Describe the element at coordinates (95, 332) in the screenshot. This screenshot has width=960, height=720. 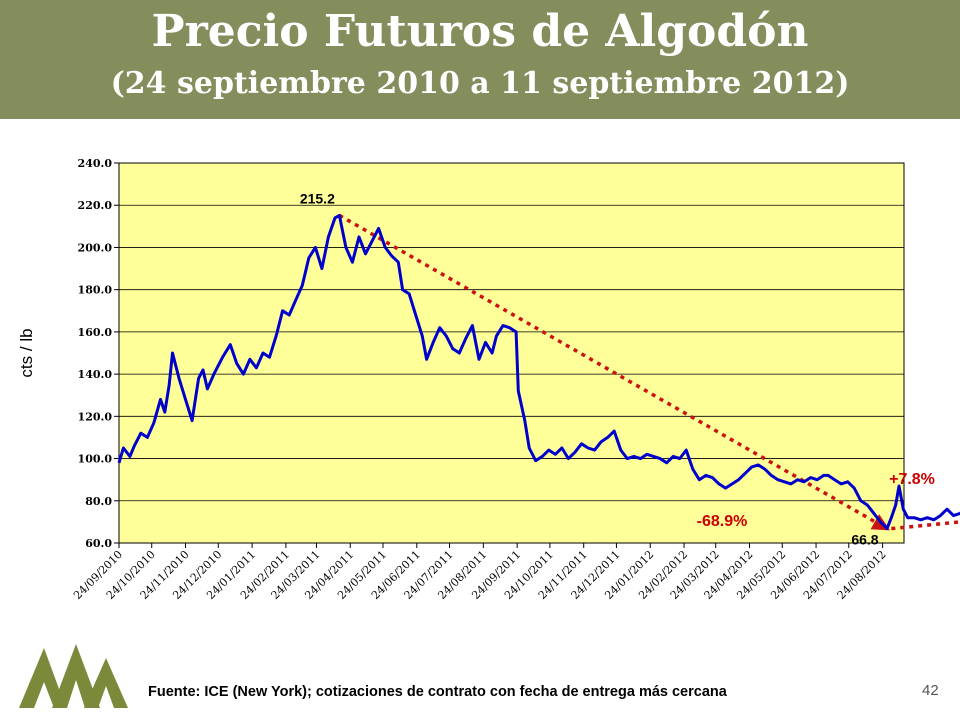
I see `y-tick-label: 160.0` at that location.